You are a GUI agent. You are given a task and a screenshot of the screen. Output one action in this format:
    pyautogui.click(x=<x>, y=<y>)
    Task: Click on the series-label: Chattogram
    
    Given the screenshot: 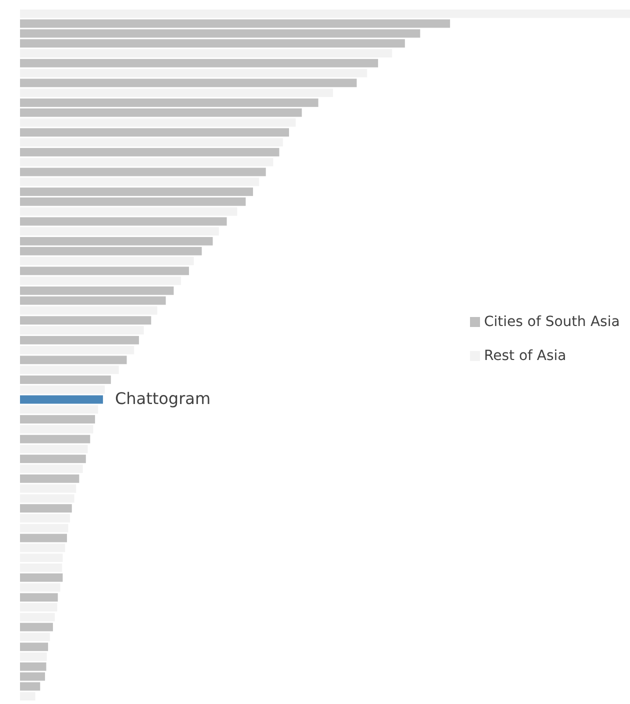 What is the action you would take?
    pyautogui.click(x=162, y=398)
    